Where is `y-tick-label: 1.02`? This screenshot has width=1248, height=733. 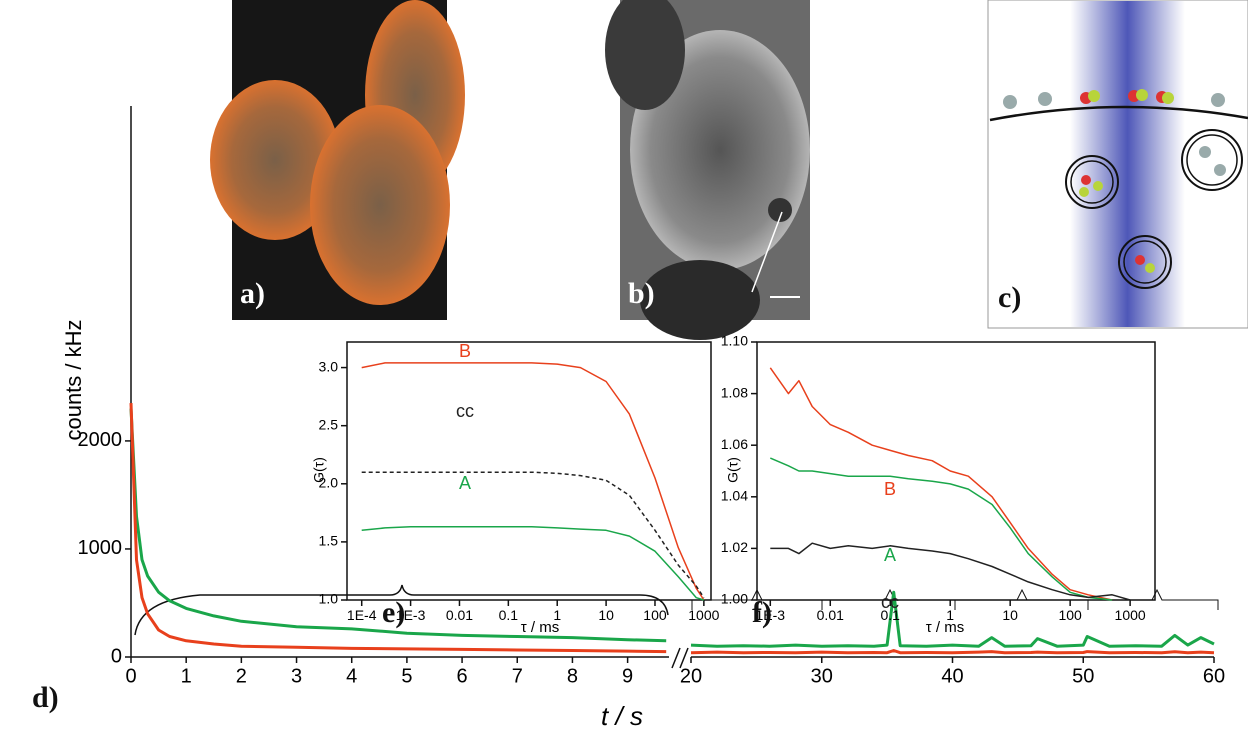 y-tick-label: 1.02 is located at coordinates (734, 547).